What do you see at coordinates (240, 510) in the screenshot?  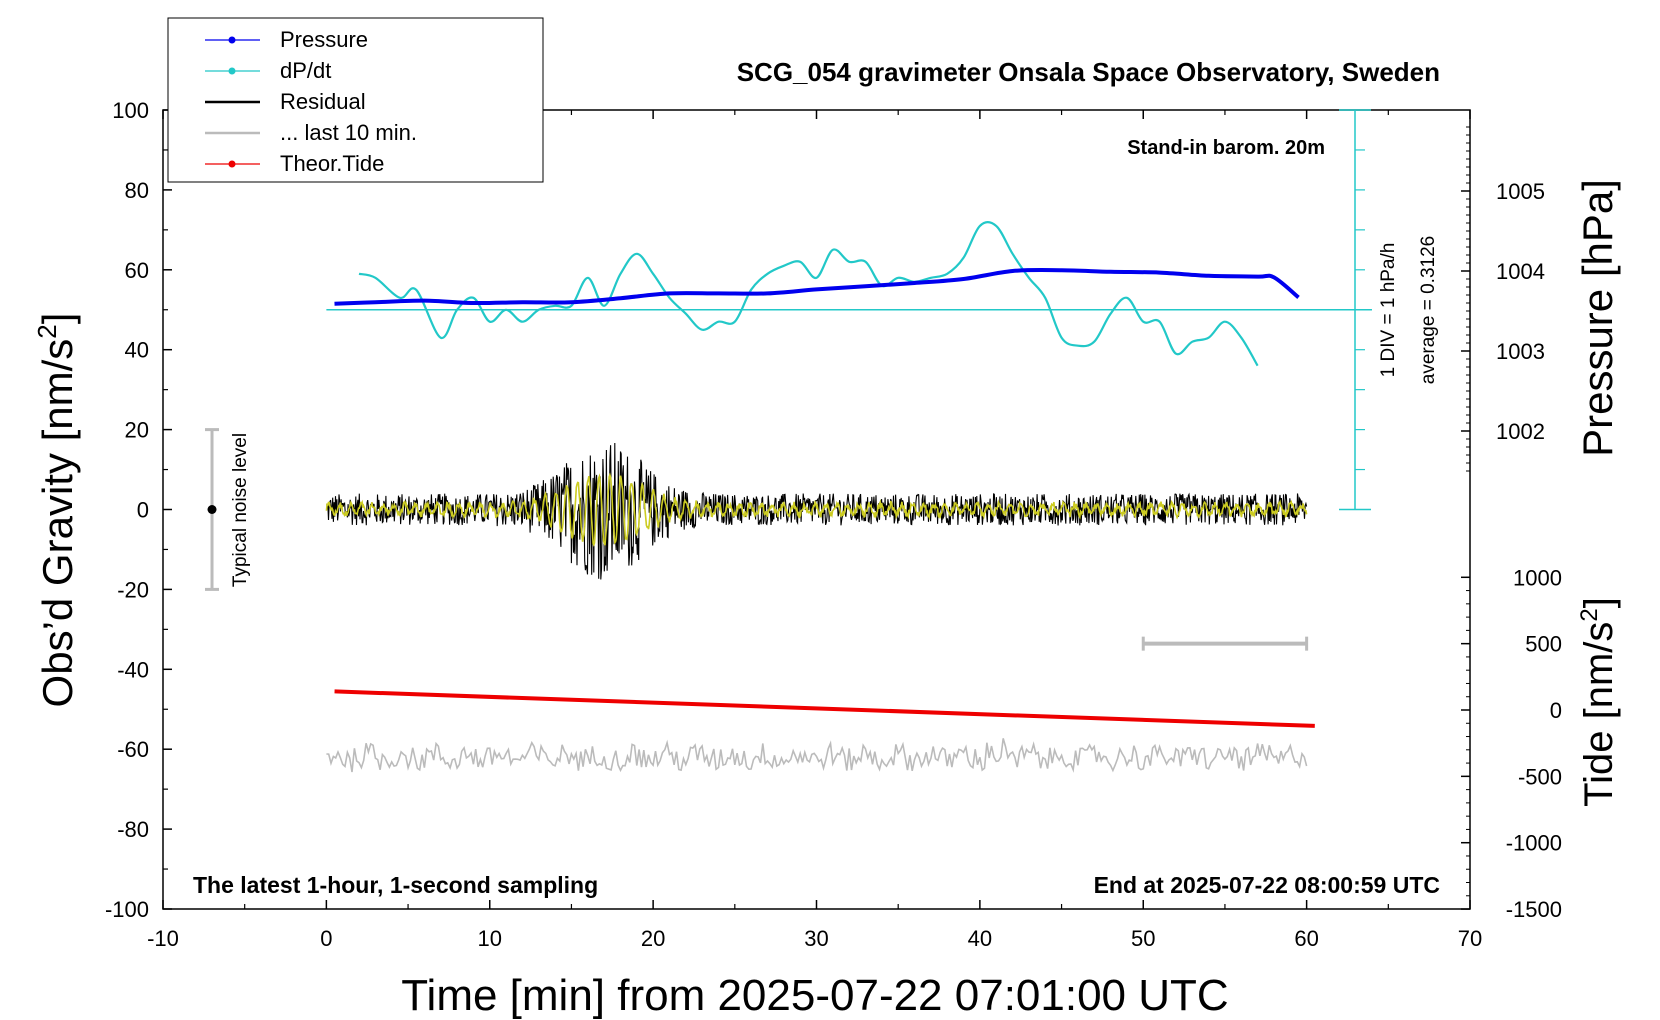 I see `noise-annotation: Typical noise level` at bounding box center [240, 510].